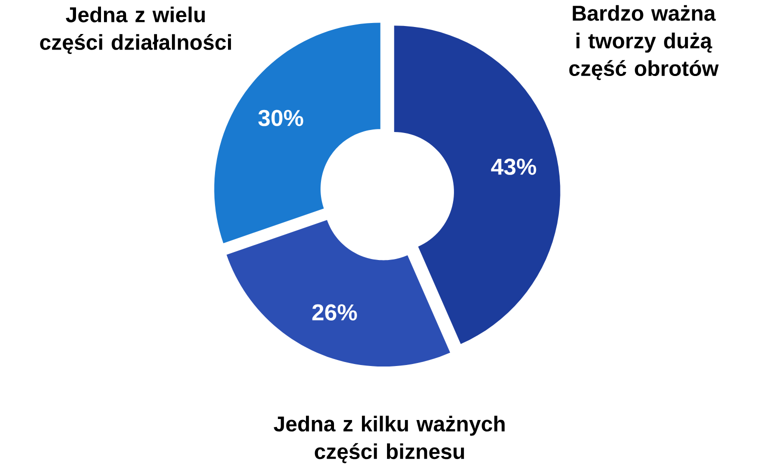 The width and height of the screenshot is (764, 468). What do you see at coordinates (334, 312) in the screenshot?
I see `data-label: 26%` at bounding box center [334, 312].